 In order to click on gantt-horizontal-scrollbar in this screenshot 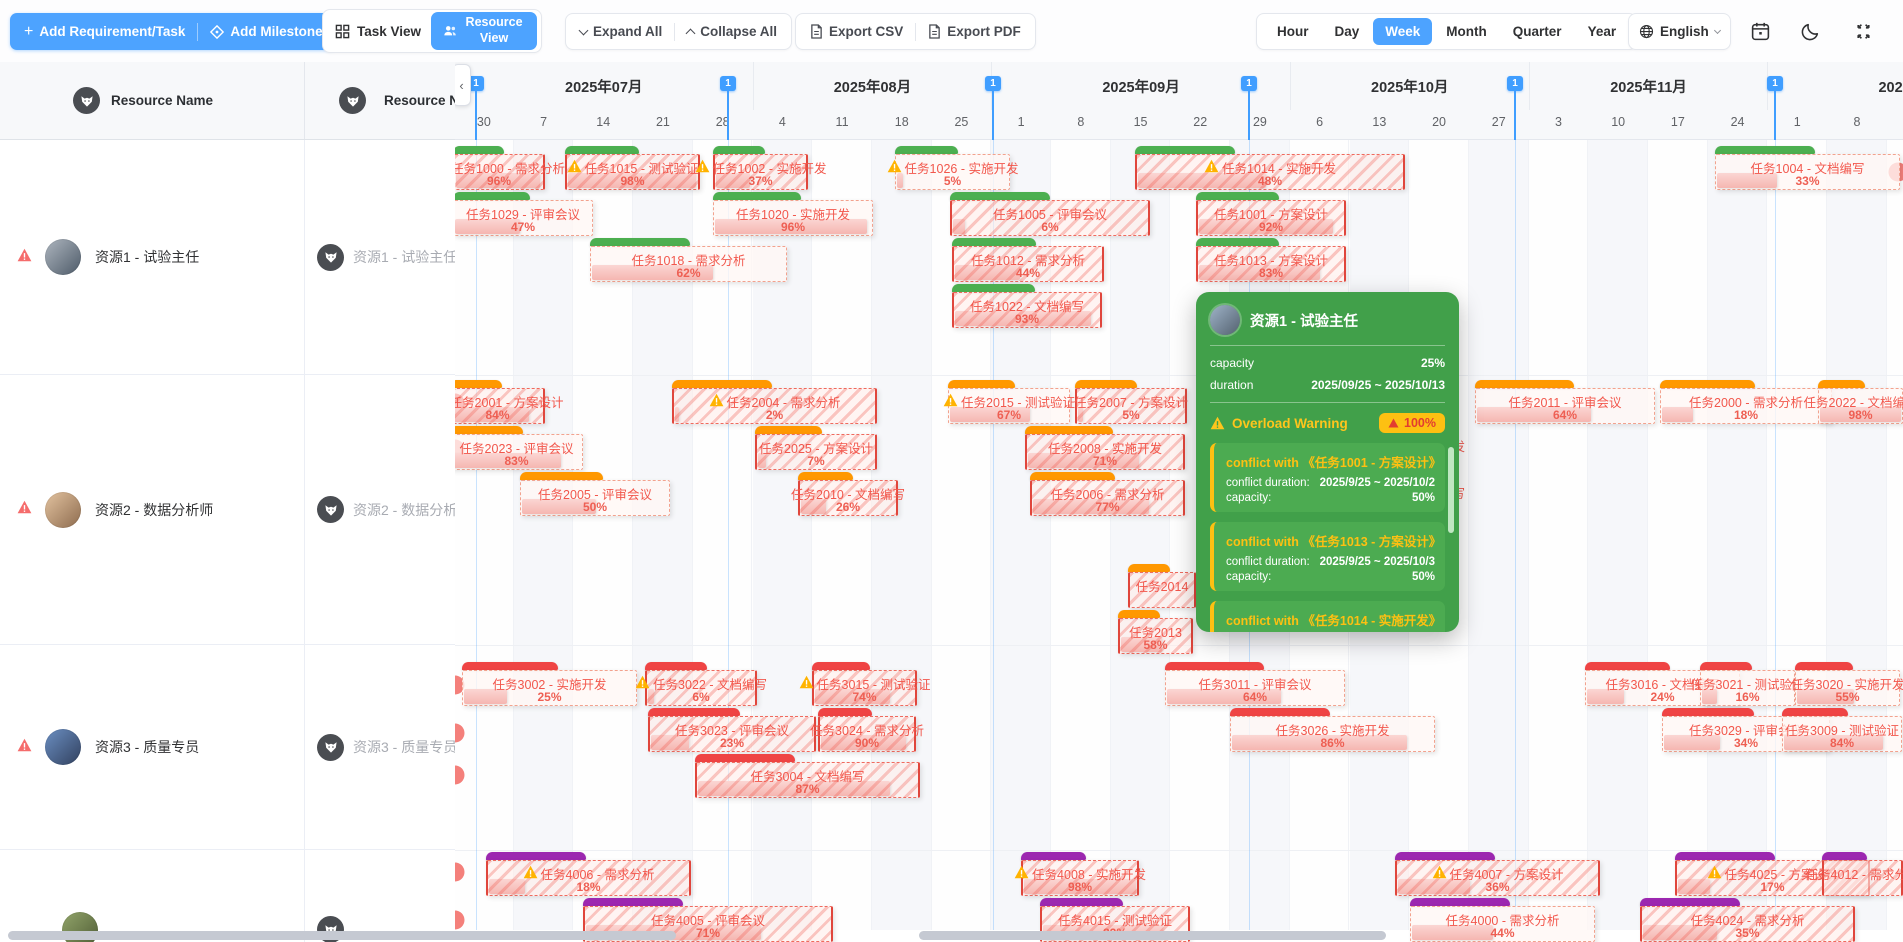, I will do `click(1152, 935)`.